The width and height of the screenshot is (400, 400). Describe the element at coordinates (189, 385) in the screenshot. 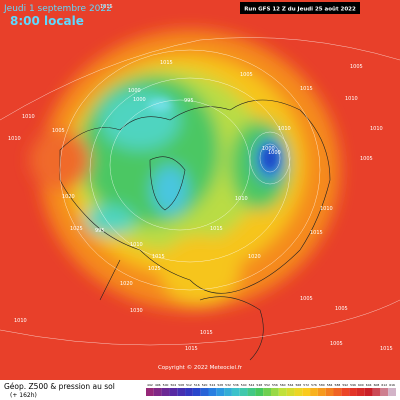

I see `scale-label: 512` at that location.